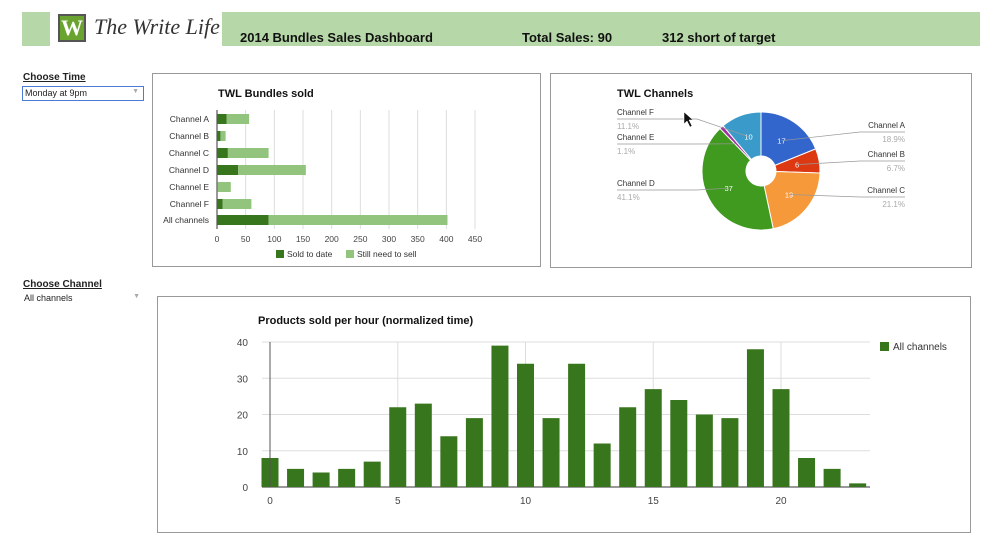 Image resolution: width=1000 pixels, height=544 pixels. I want to click on legend-label: Sold to date, so click(310, 254).